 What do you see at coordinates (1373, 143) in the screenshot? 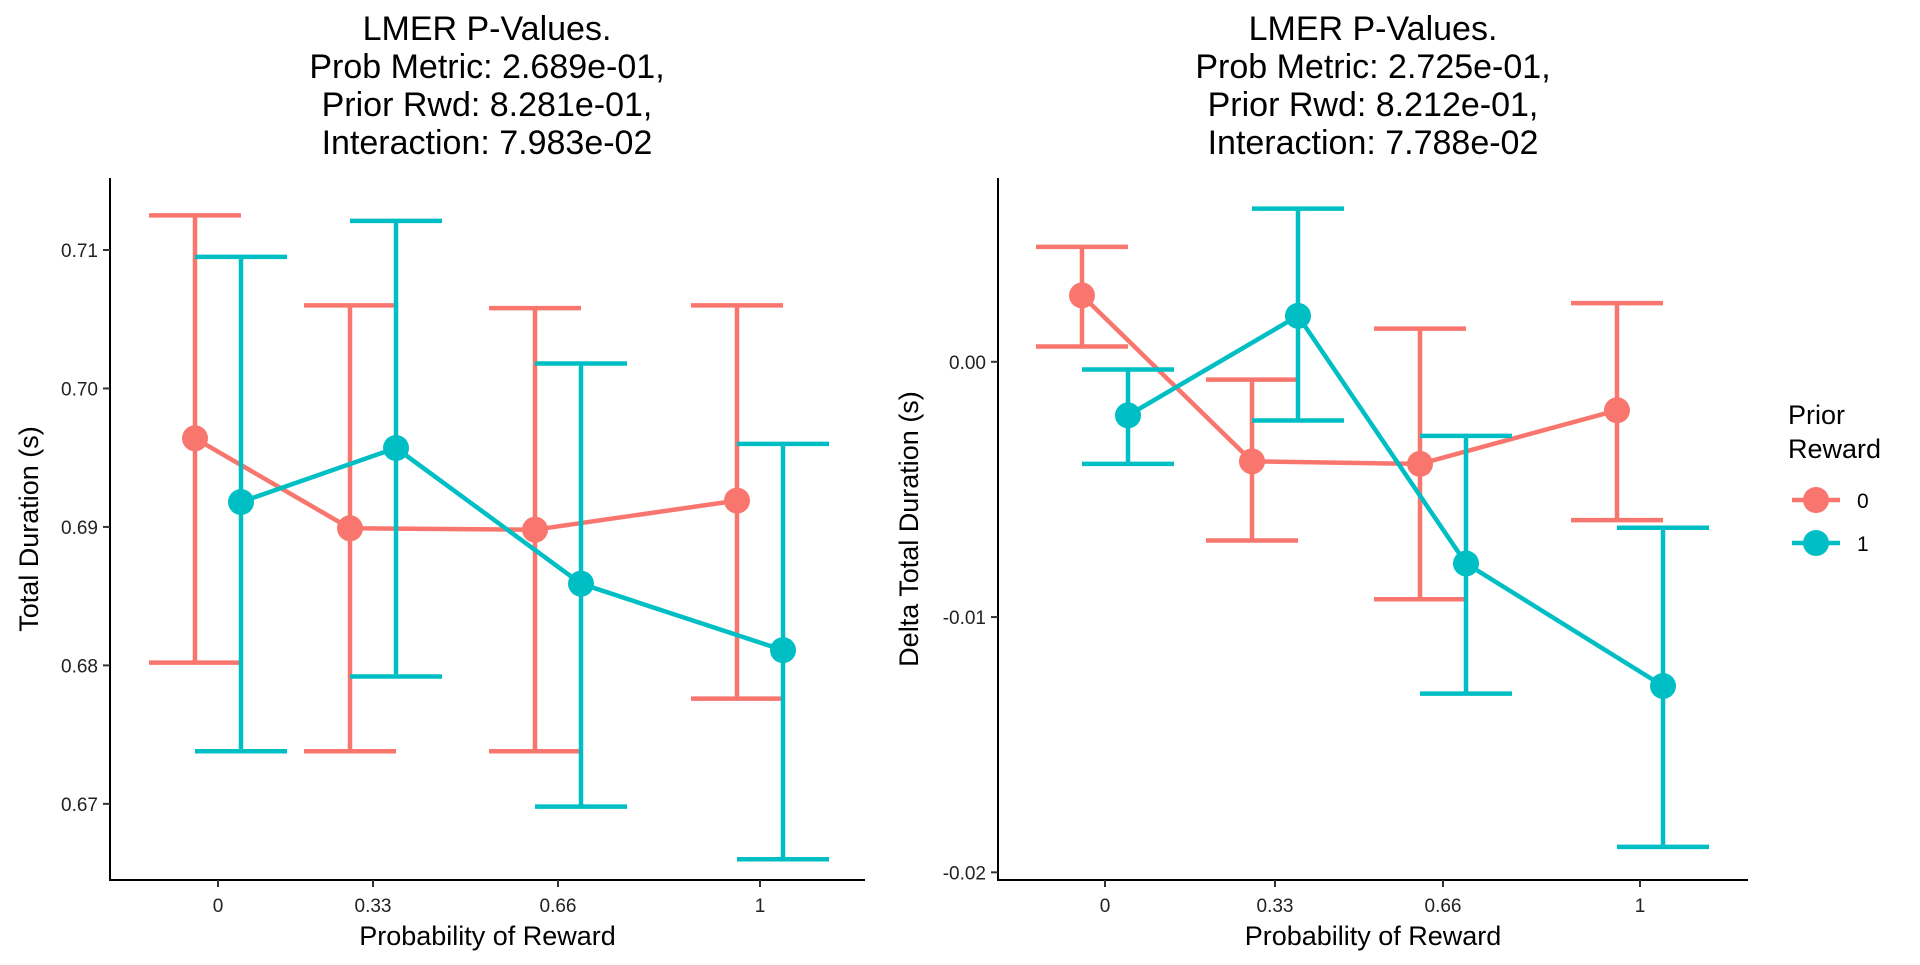
I see `chart-title-line: Interaction: 7.788e-02` at bounding box center [1373, 143].